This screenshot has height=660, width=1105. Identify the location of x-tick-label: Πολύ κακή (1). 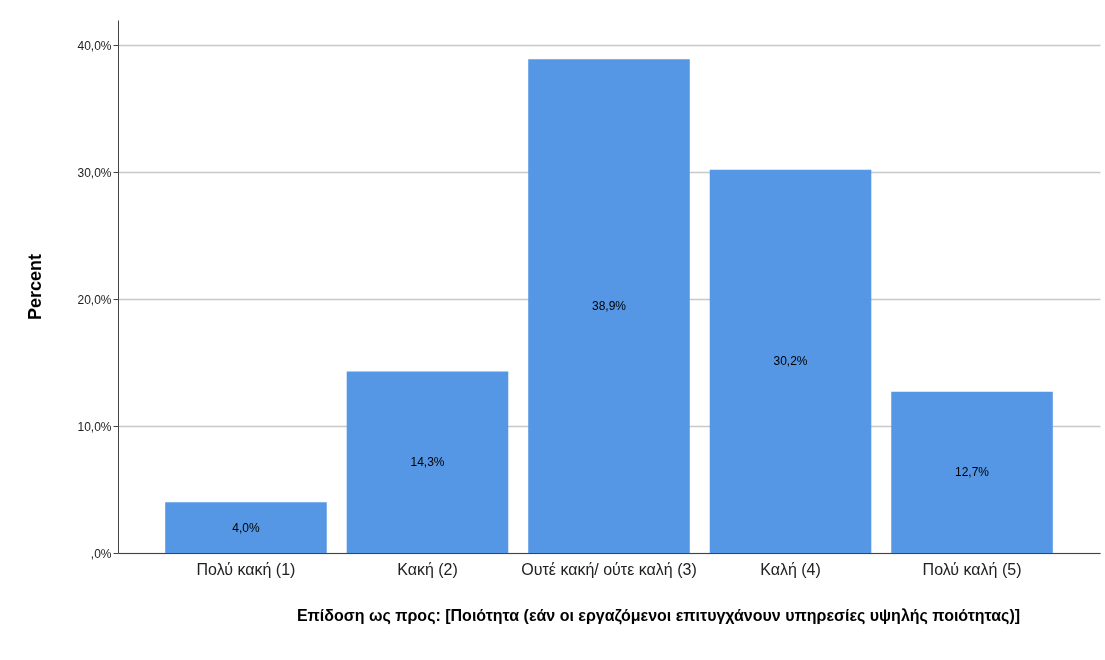
(246, 569).